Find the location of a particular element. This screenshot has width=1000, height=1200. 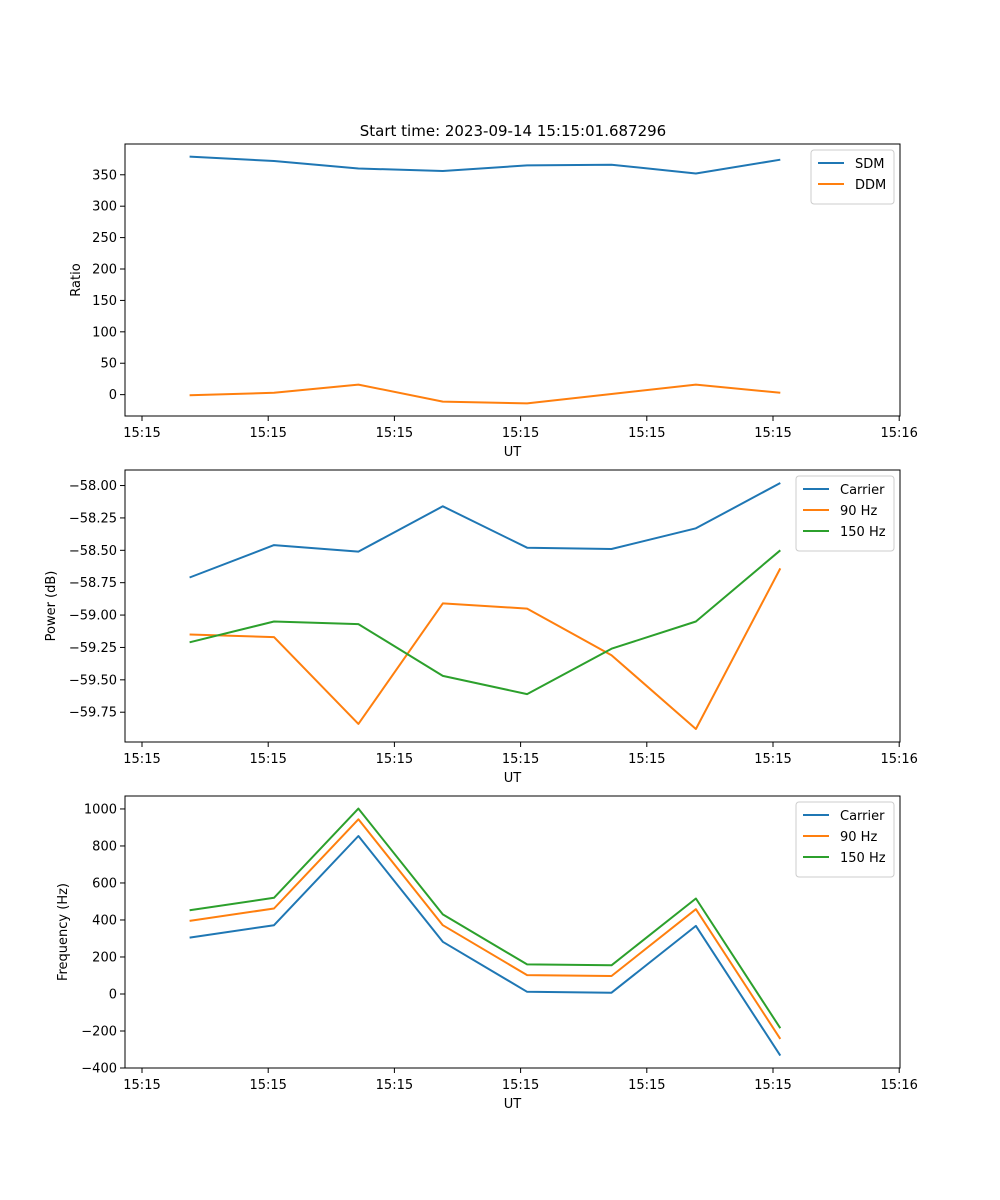

y-tick-label: −59.50 is located at coordinates (93, 680).